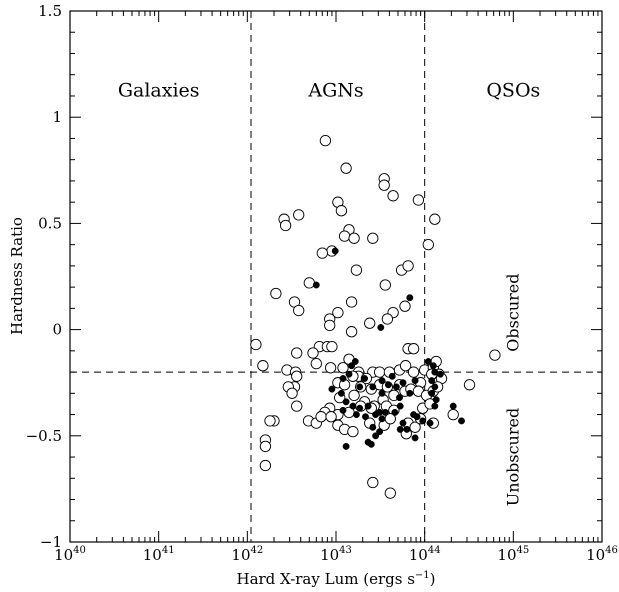 This screenshot has width=619, height=592. I want to click on x-tick-label-6: 1046, so click(602, 554).